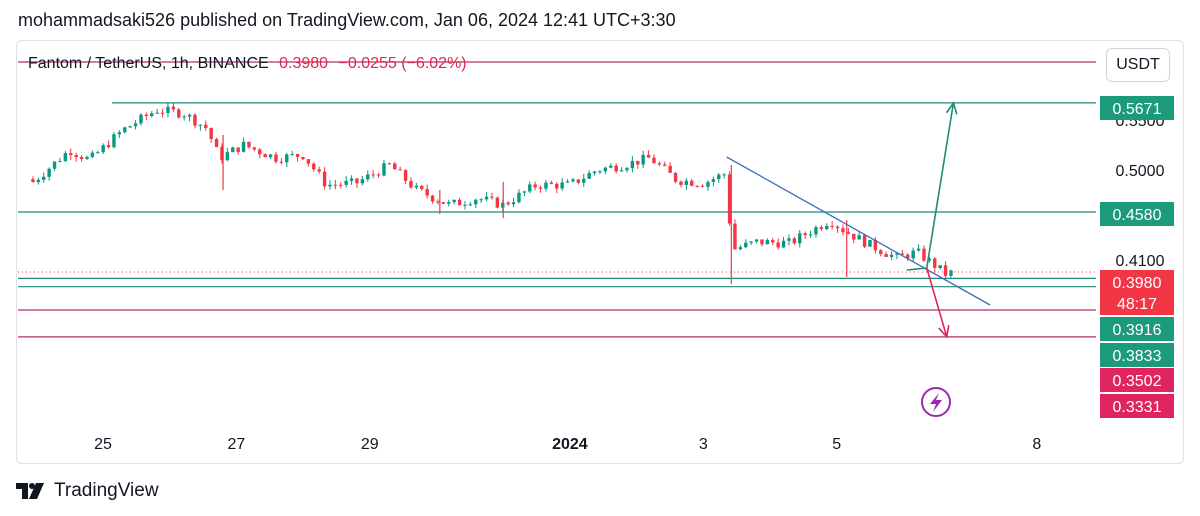 The height and width of the screenshot is (516, 1200). Describe the element at coordinates (936, 402) in the screenshot. I see `lightning-icon` at that location.